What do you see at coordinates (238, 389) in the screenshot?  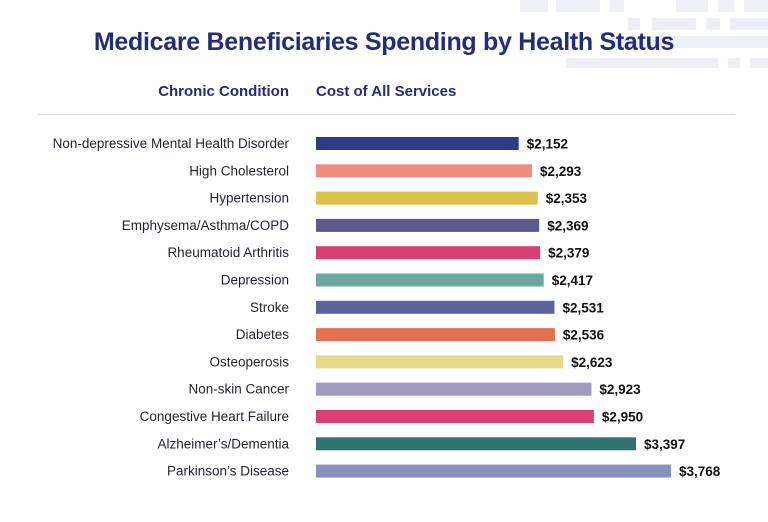 I see `category-label: Non-skin Cancer` at bounding box center [238, 389].